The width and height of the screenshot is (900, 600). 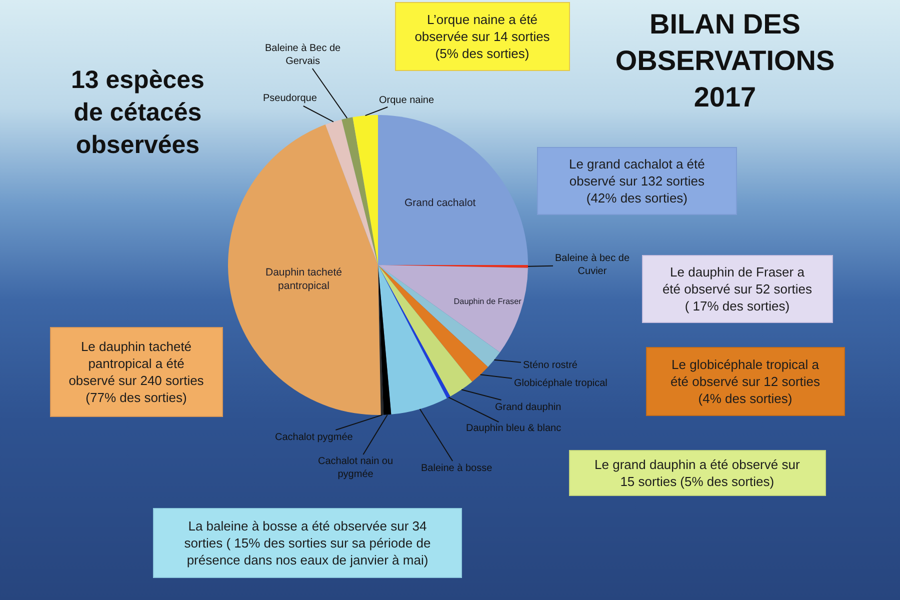 What do you see at coordinates (307, 543) in the screenshot?
I see `text: La baleine à bosse a été observée sur 34 sorties ( 15% des sorties sur sa période de présence dans nos eaux de janvier à mai)` at bounding box center [307, 543].